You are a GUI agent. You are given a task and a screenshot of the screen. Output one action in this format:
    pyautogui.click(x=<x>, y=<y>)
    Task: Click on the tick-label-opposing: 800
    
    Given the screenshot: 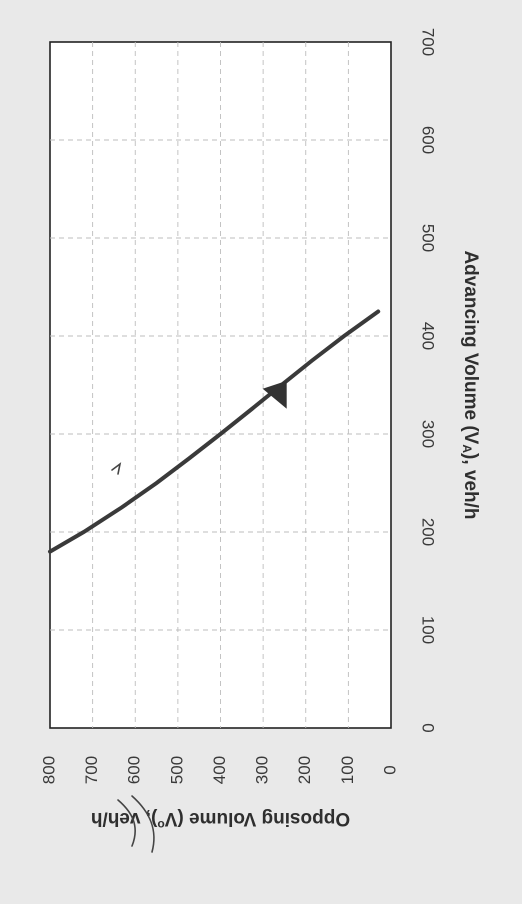 What is the action you would take?
    pyautogui.click(x=48, y=770)
    